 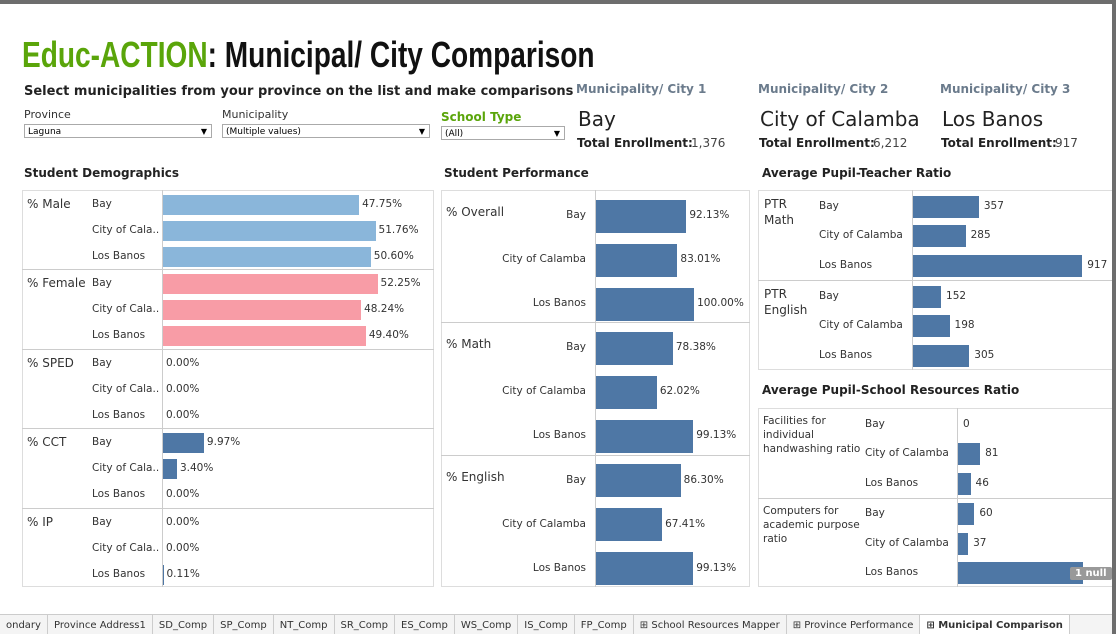 I want to click on sheet-tab: ⊞ School Resources Mapper, so click(x=710, y=624).